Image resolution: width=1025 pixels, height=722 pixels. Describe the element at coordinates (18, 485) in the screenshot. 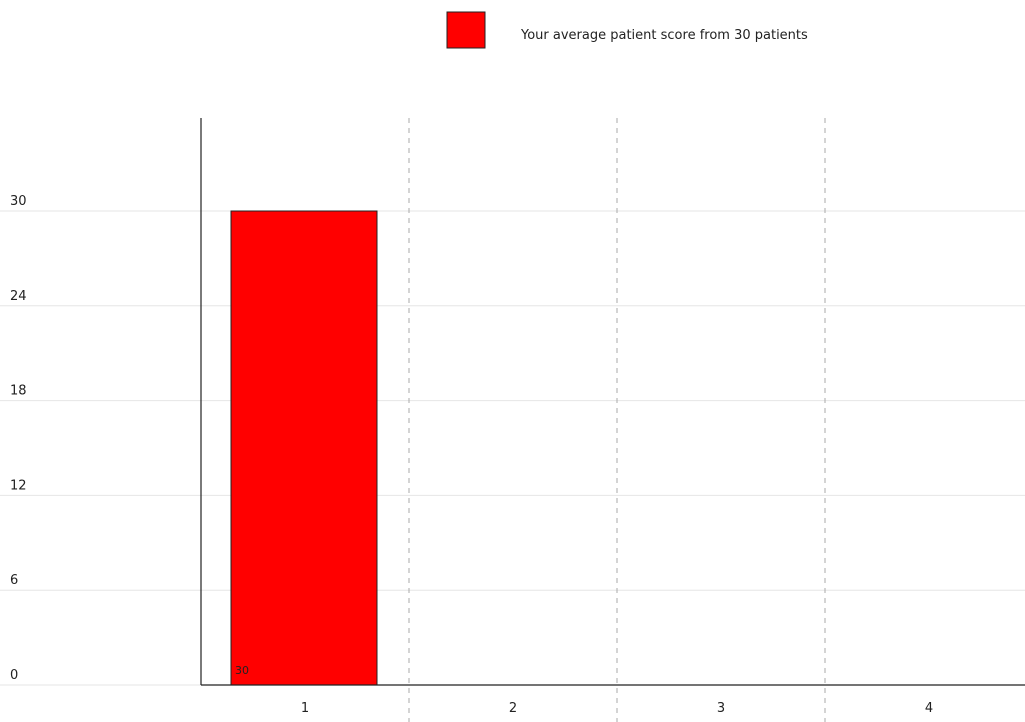

I see `y-tick-label: 12` at that location.